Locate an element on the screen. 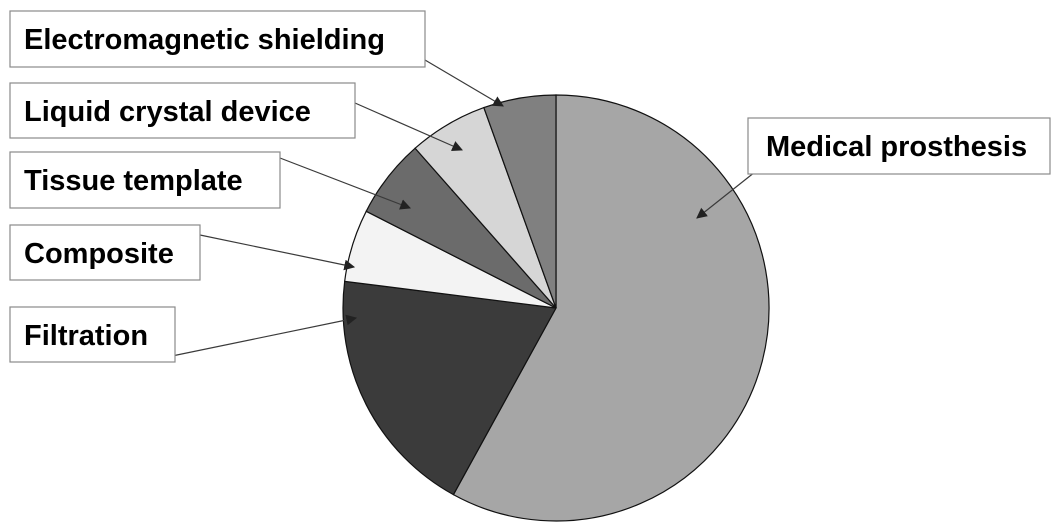  slice-label-text: Liquid crystal device is located at coordinates (167, 112).